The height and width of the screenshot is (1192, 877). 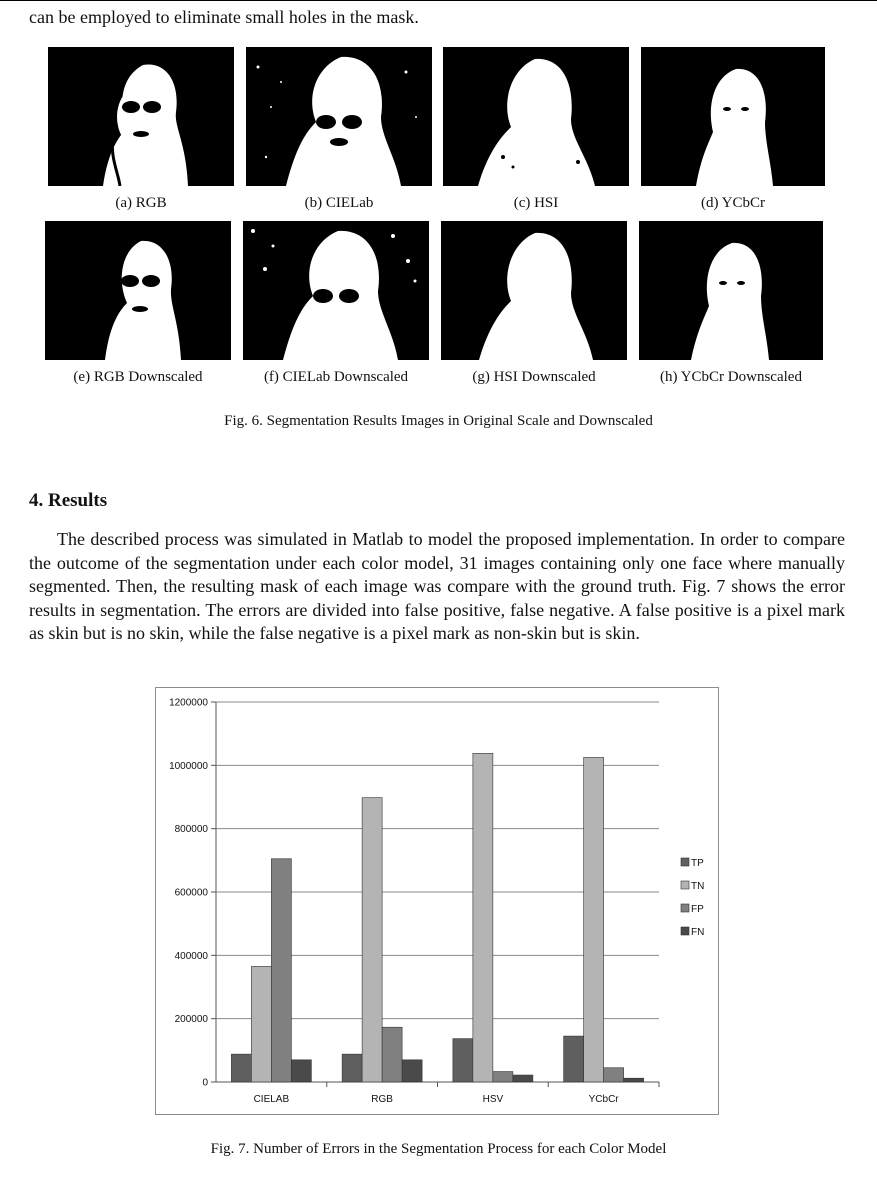 What do you see at coordinates (138, 377) in the screenshot?
I see `fig6-caption-e: (e) RGB Downscaled` at bounding box center [138, 377].